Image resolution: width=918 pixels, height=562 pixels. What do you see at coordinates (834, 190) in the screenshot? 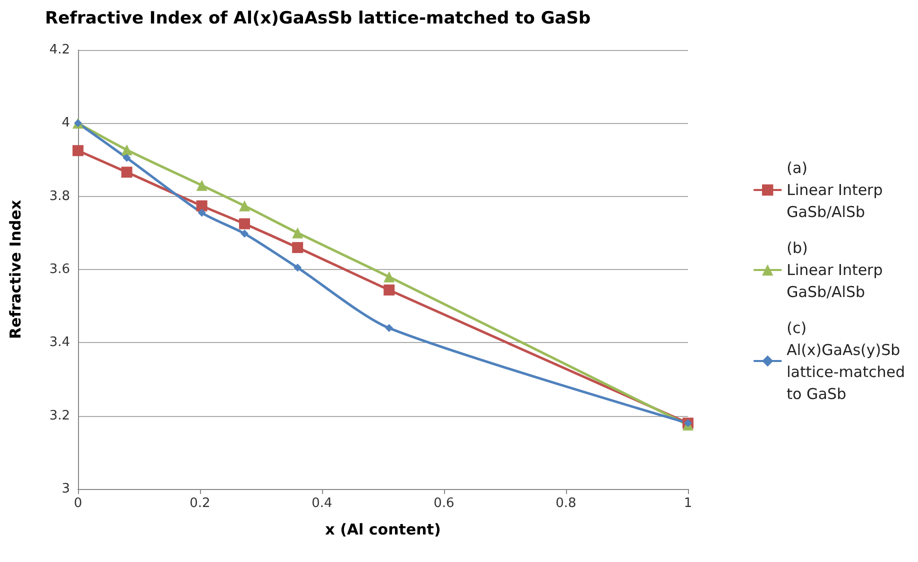
I see `legend-label: (a) Linear Interp GaSb/AlSb` at bounding box center [834, 190].